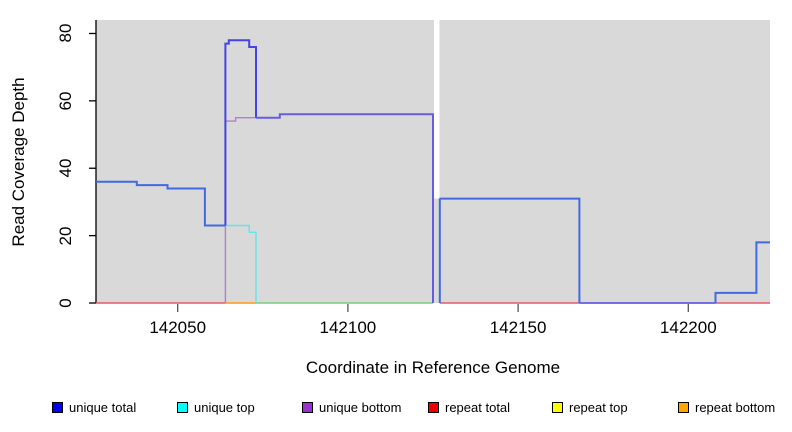  I want to click on y-tick-label: 0, so click(65, 303).